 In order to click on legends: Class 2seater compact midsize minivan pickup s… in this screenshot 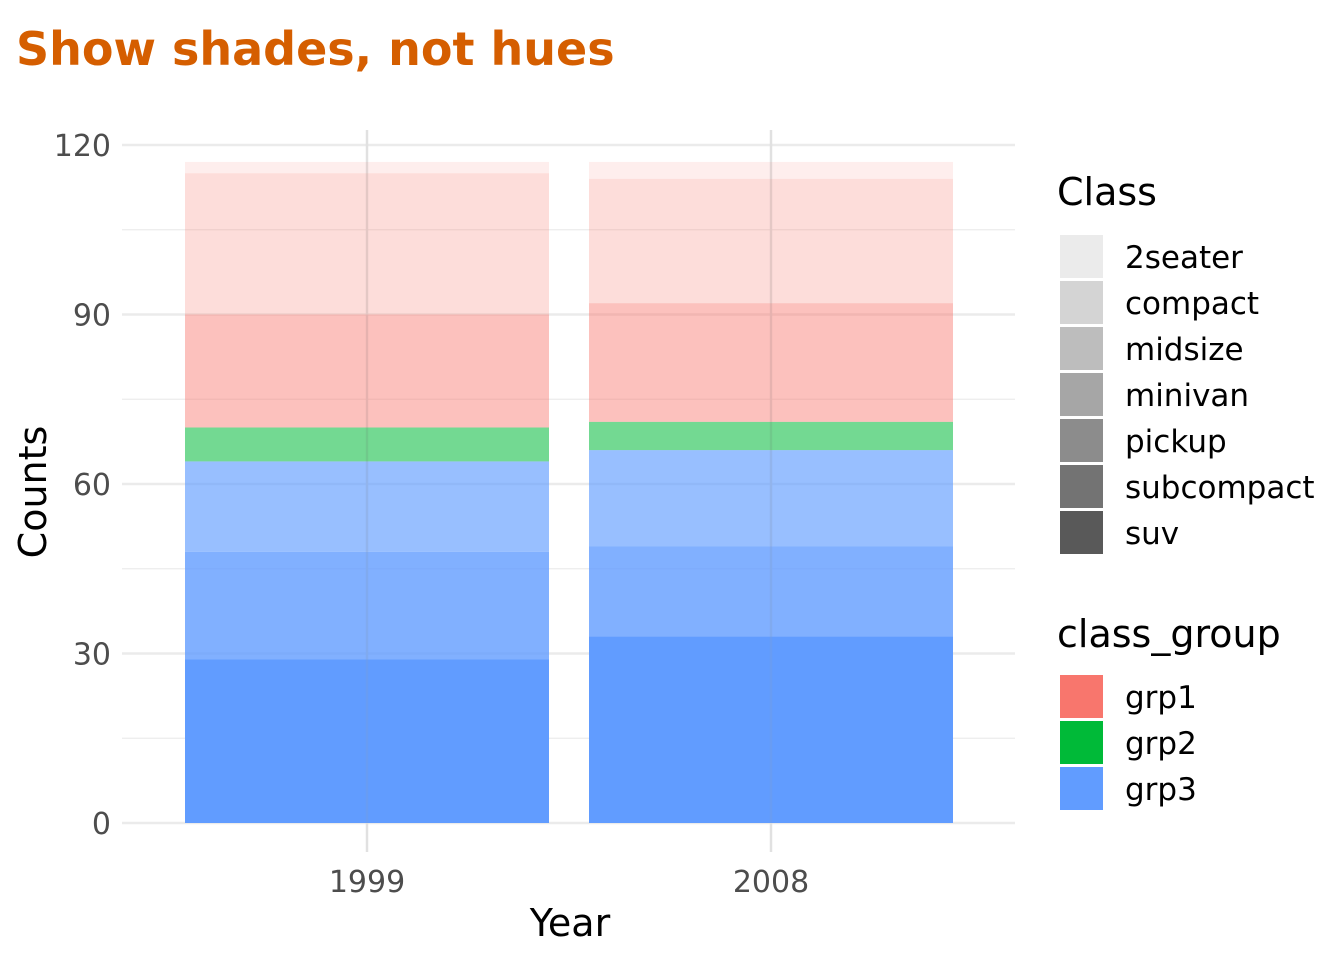, I will do `click(1186, 490)`.